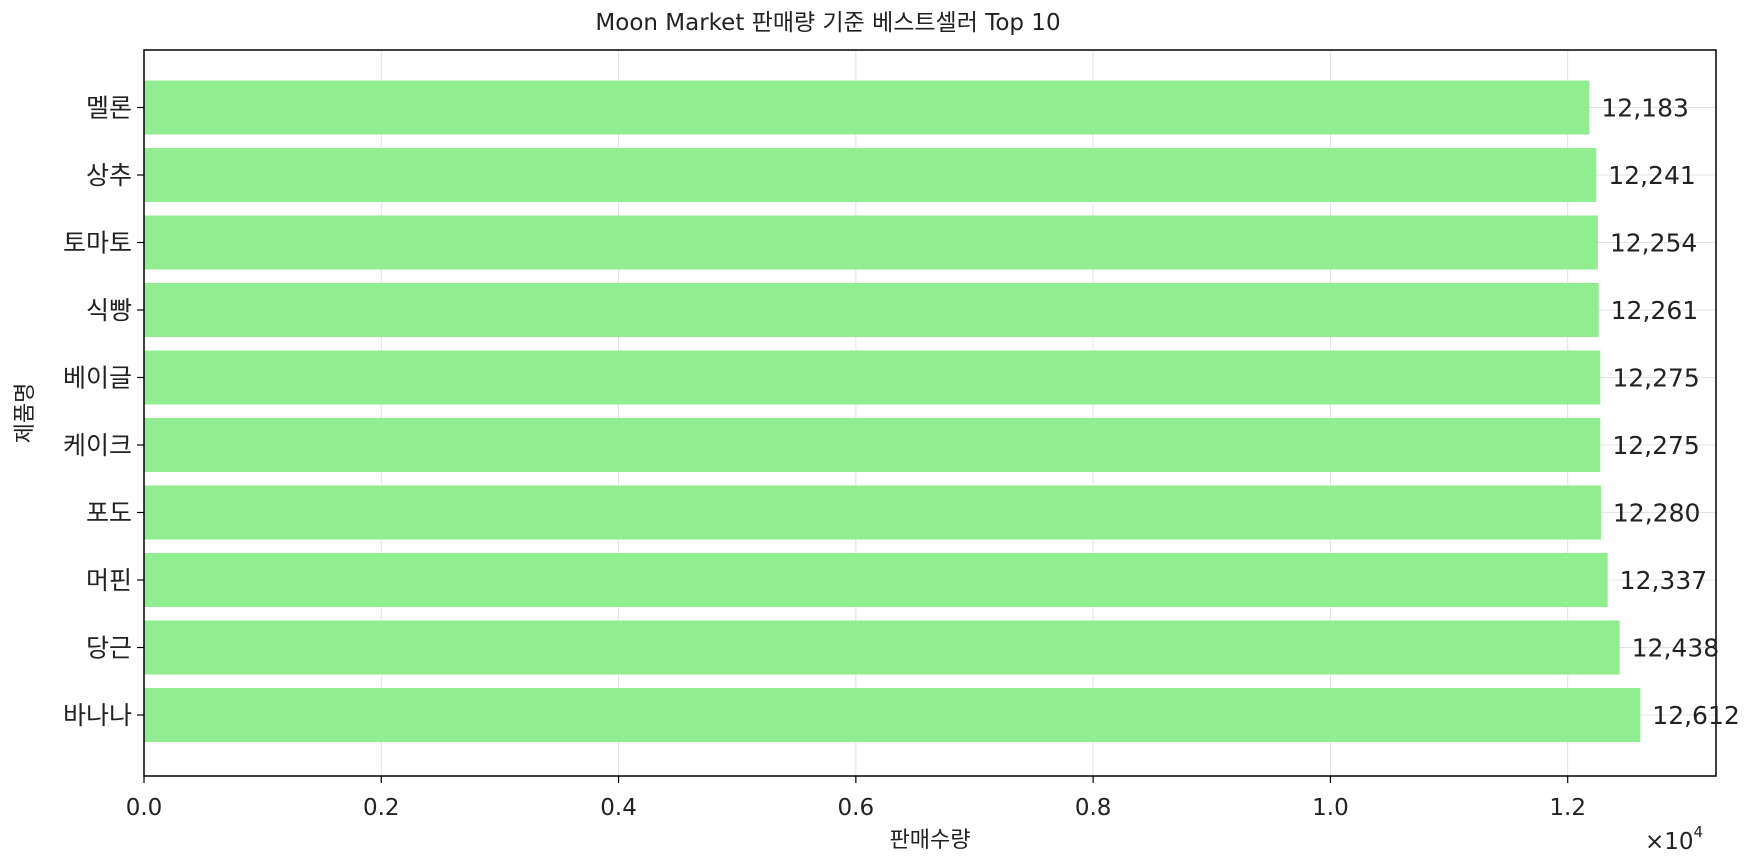 The height and width of the screenshot is (866, 1760). What do you see at coordinates (1675, 648) in the screenshot?
I see `bar-value-label: 12,438` at bounding box center [1675, 648].